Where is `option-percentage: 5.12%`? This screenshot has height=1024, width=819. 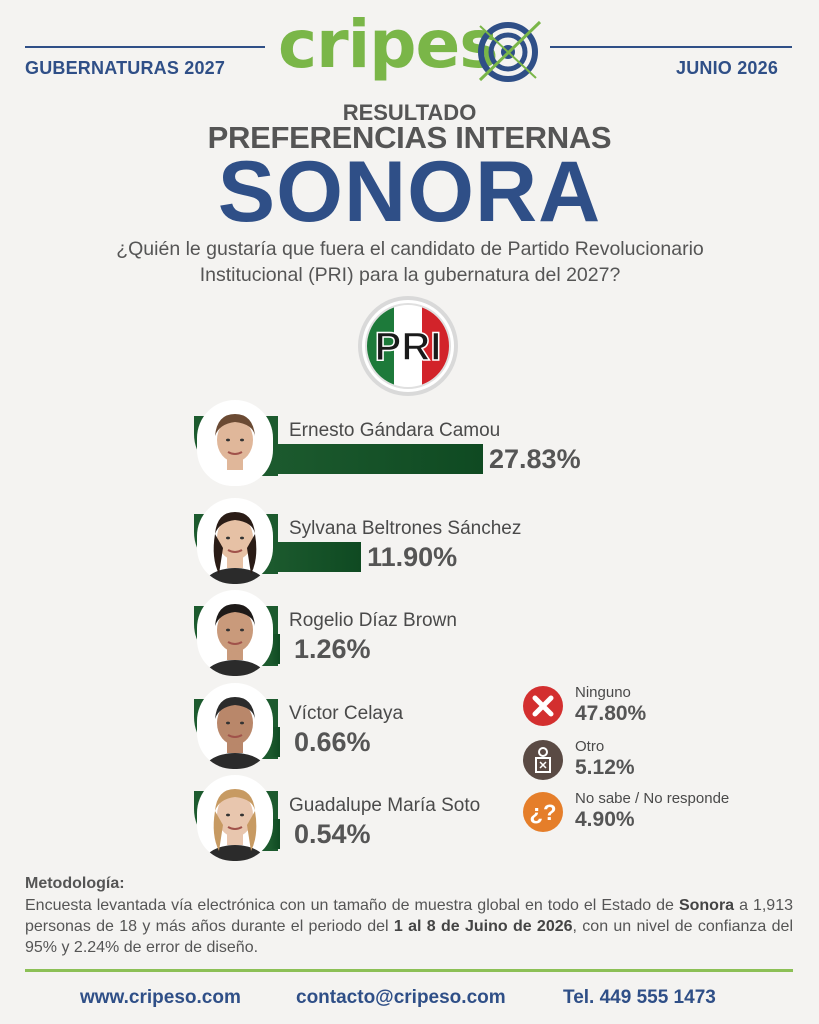 option-percentage: 5.12% is located at coordinates (605, 767).